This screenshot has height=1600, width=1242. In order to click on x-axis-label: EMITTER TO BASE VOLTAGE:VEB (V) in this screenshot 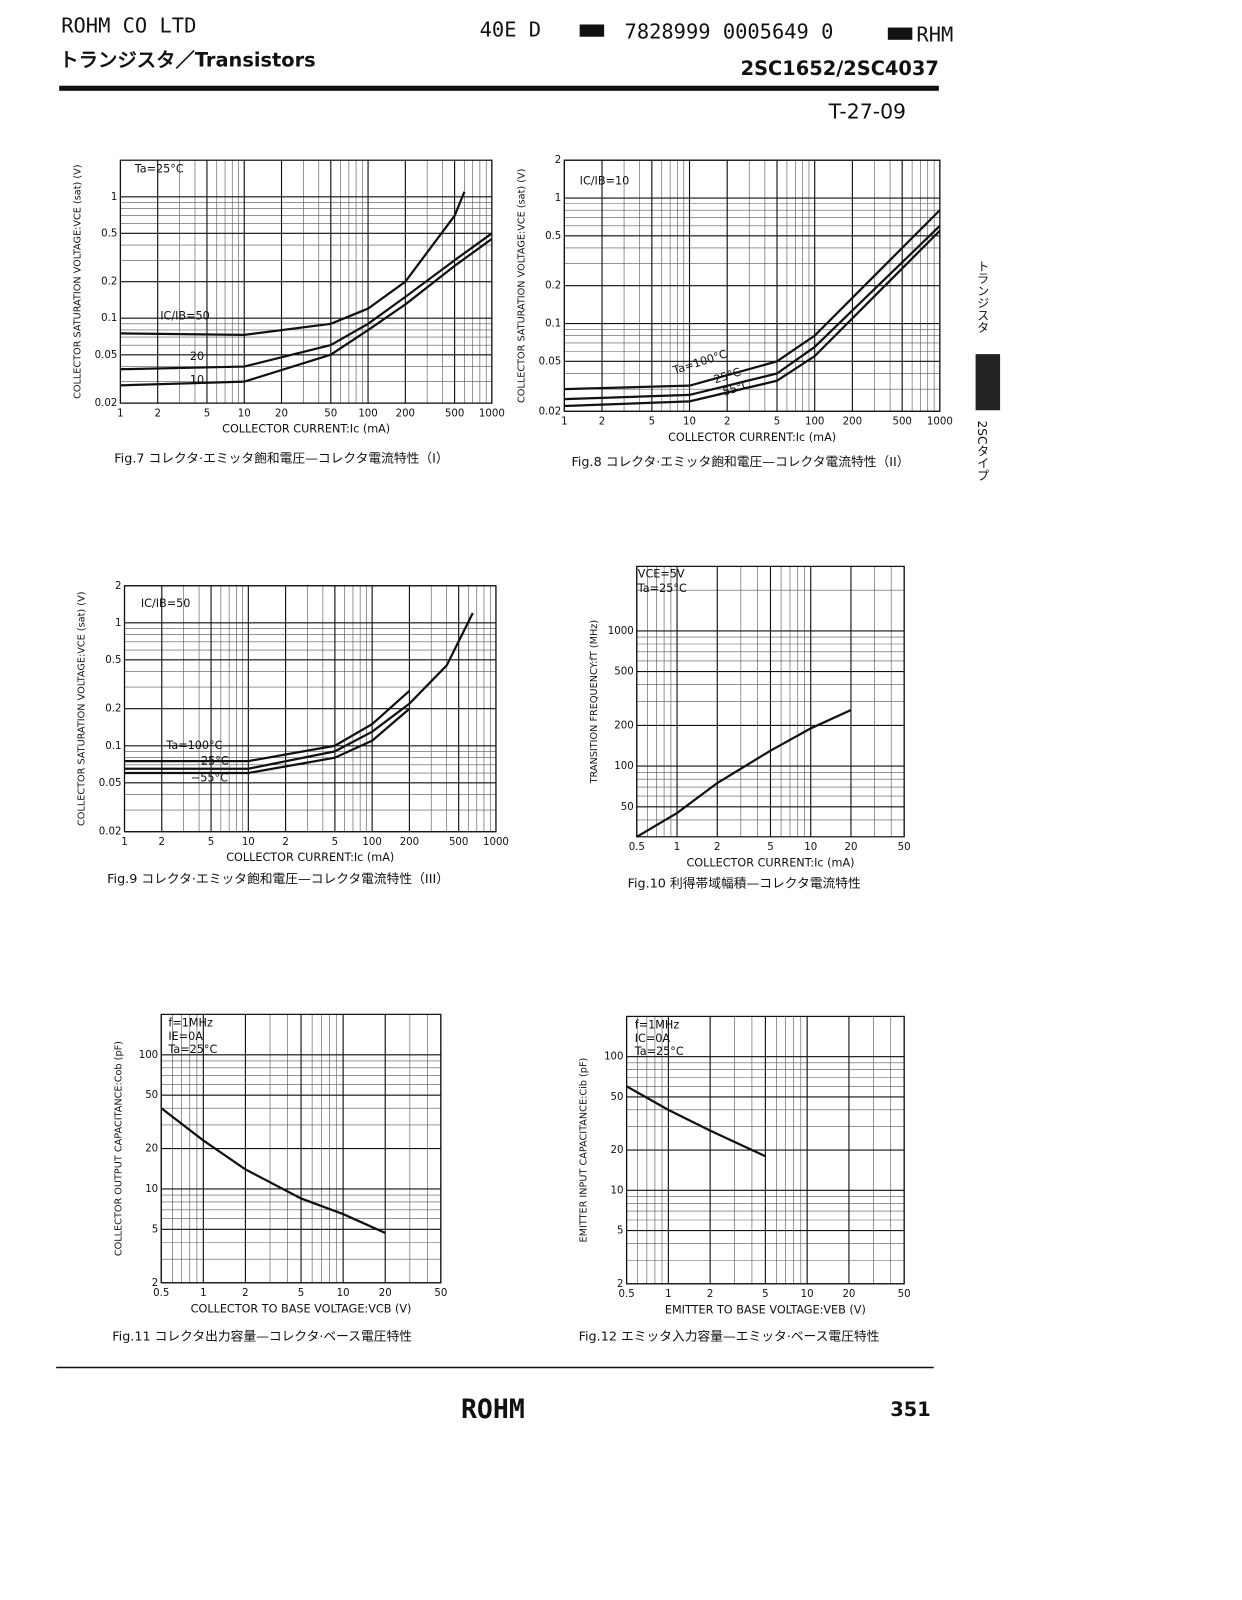, I will do `click(765, 1309)`.